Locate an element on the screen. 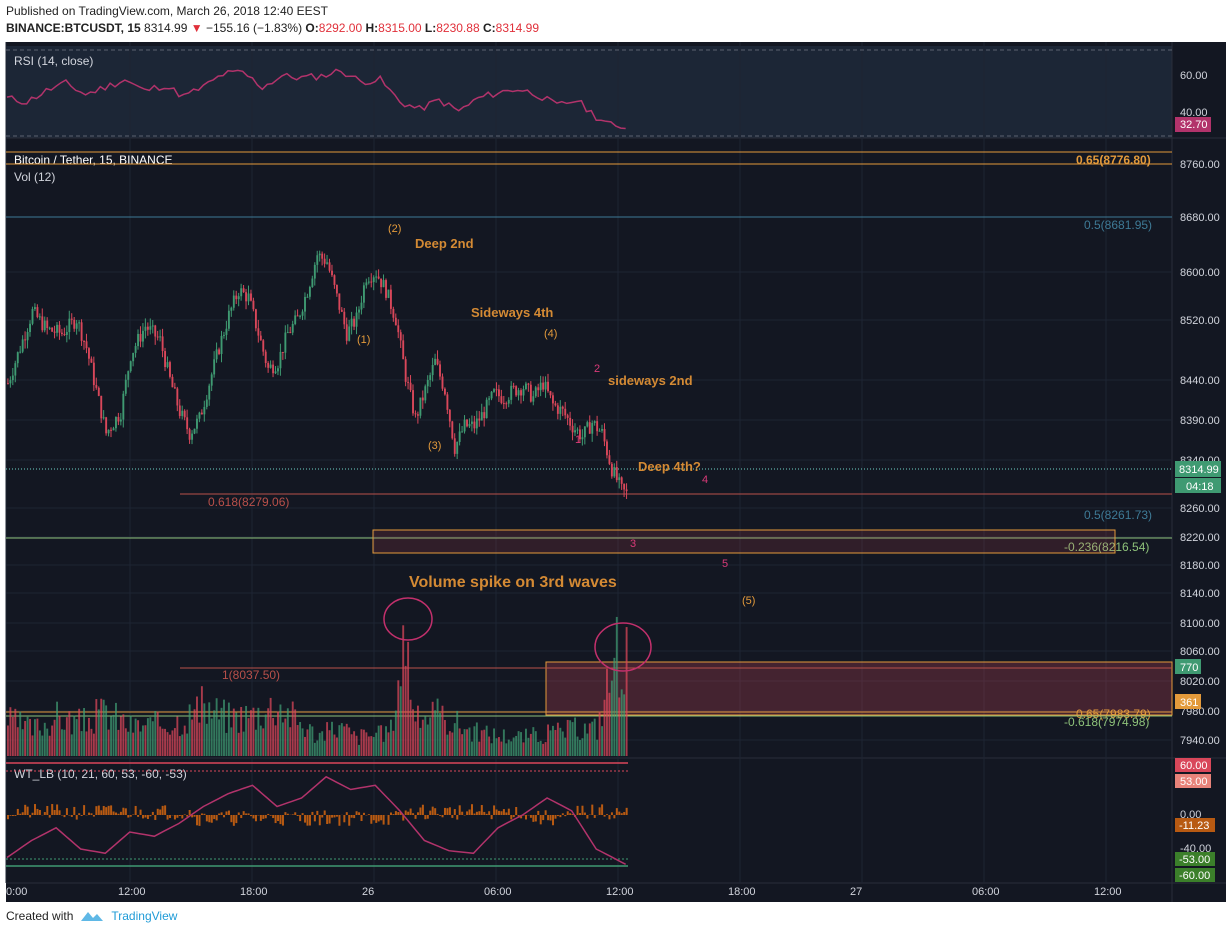 This screenshot has width=1230, height=935. footer: Created with TradingView is located at coordinates (91, 916).